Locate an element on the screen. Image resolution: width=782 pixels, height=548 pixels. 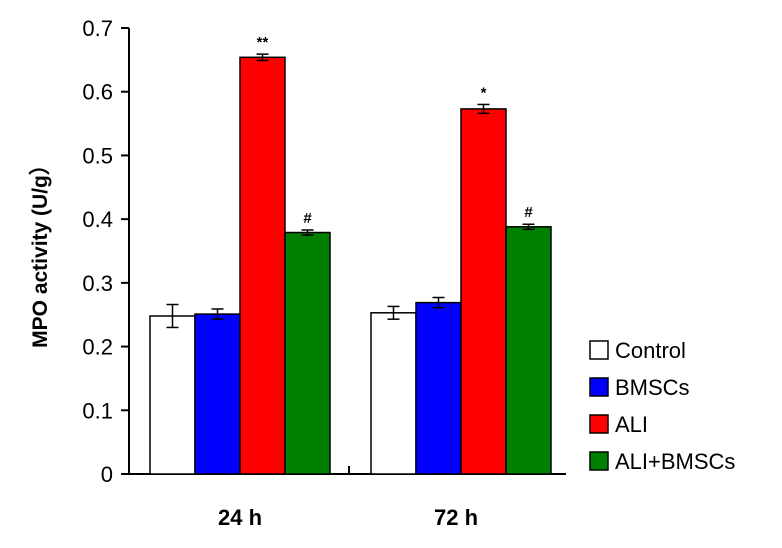
y-tick-label-4: 0.4 is located at coordinates (97, 219).